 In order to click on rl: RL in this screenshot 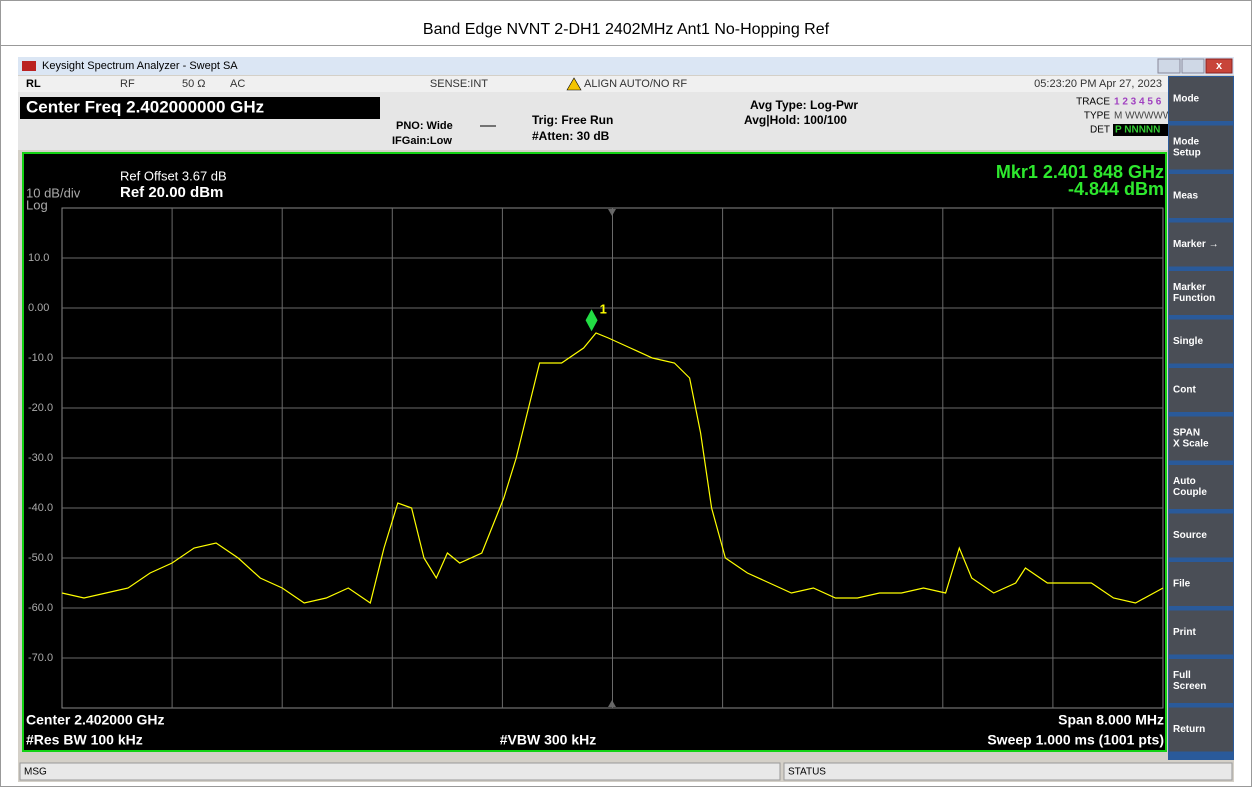, I will do `click(33, 84)`.